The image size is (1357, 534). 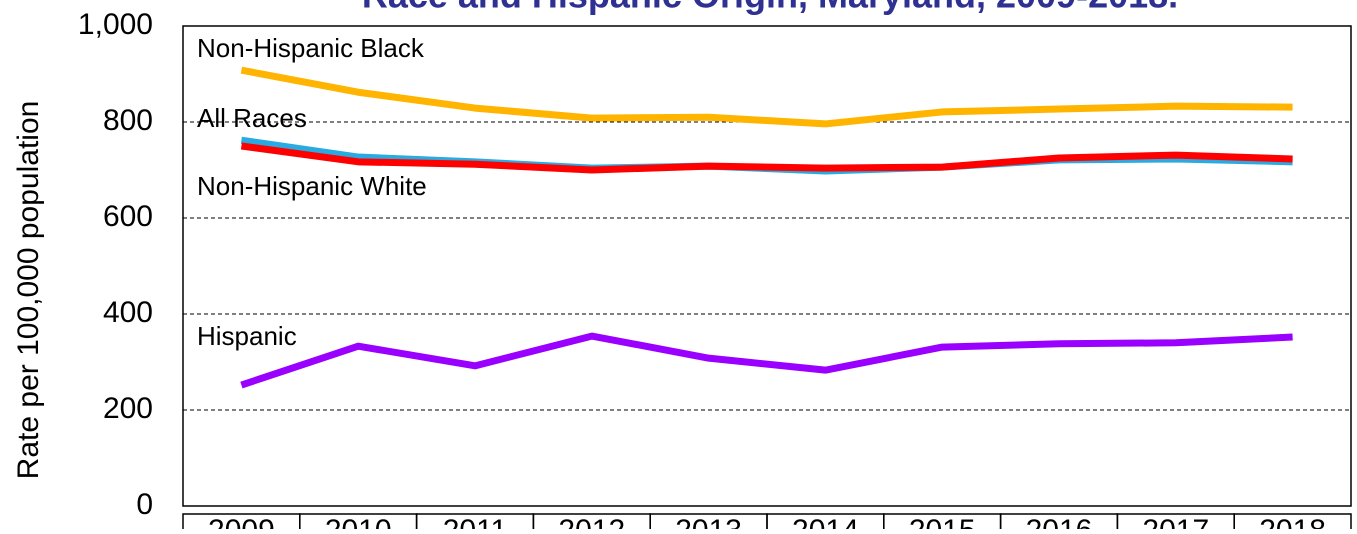 I want to click on x-tick-label: 2014, so click(x=825, y=521).